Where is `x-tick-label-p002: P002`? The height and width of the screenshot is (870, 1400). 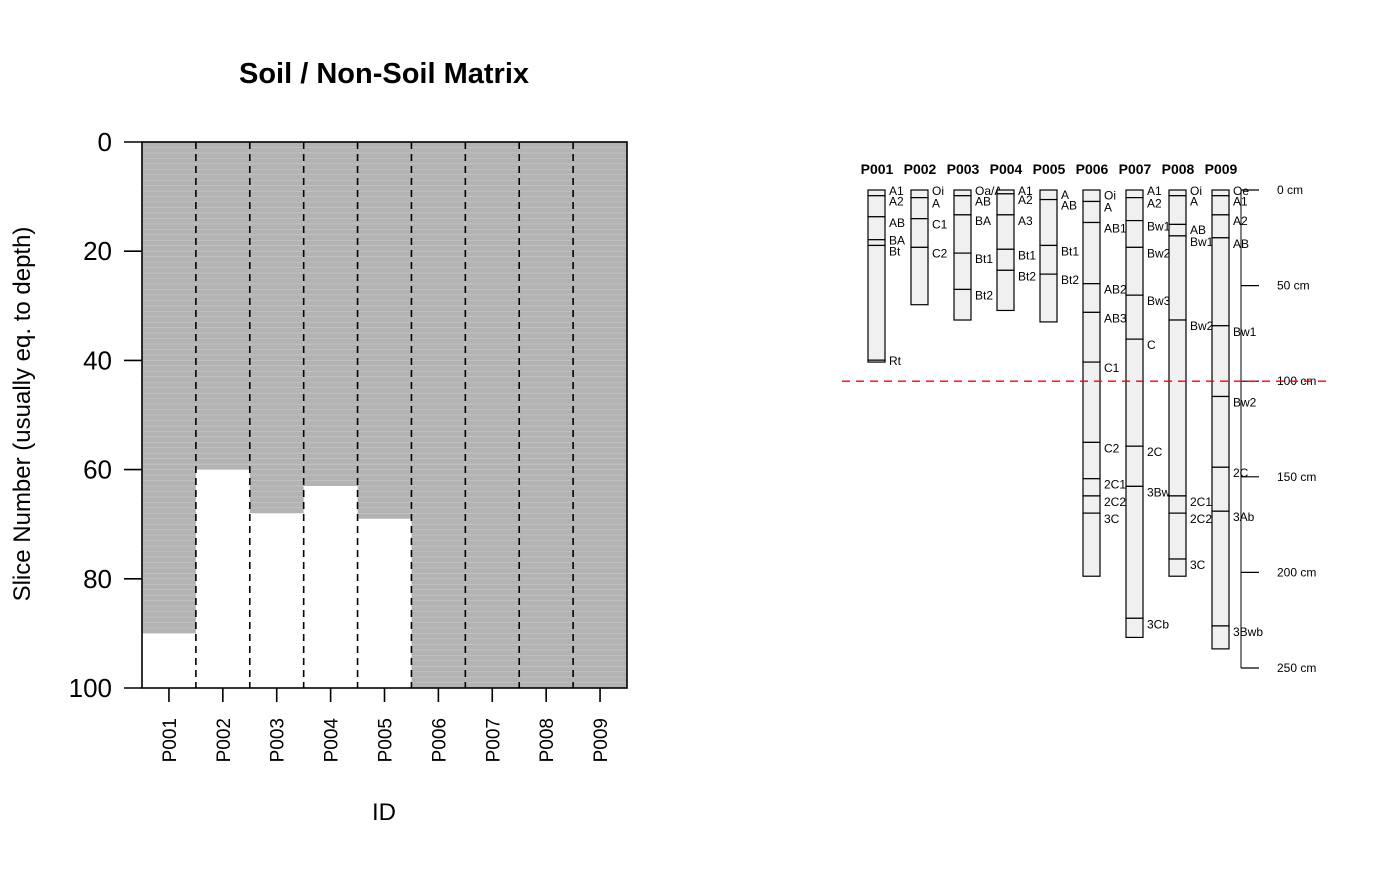 x-tick-label-p002: P002 is located at coordinates (224, 740).